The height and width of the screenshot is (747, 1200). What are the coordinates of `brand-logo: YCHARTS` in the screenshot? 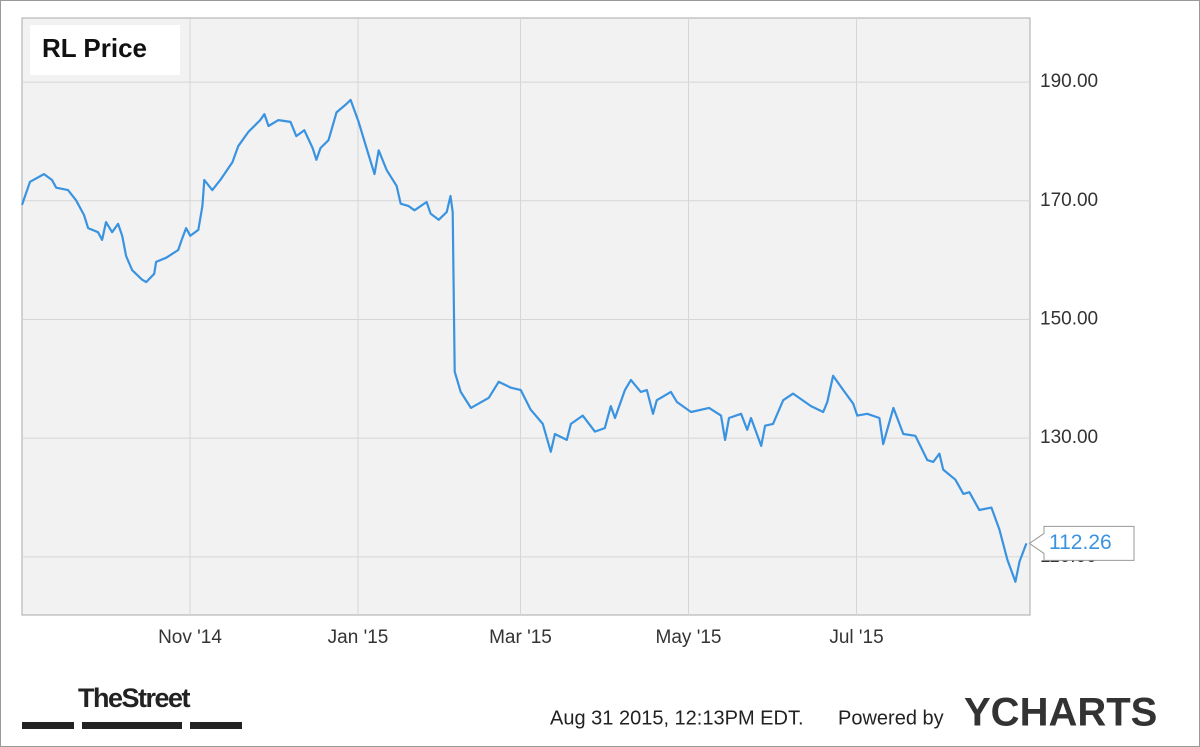 It's located at (1060, 713).